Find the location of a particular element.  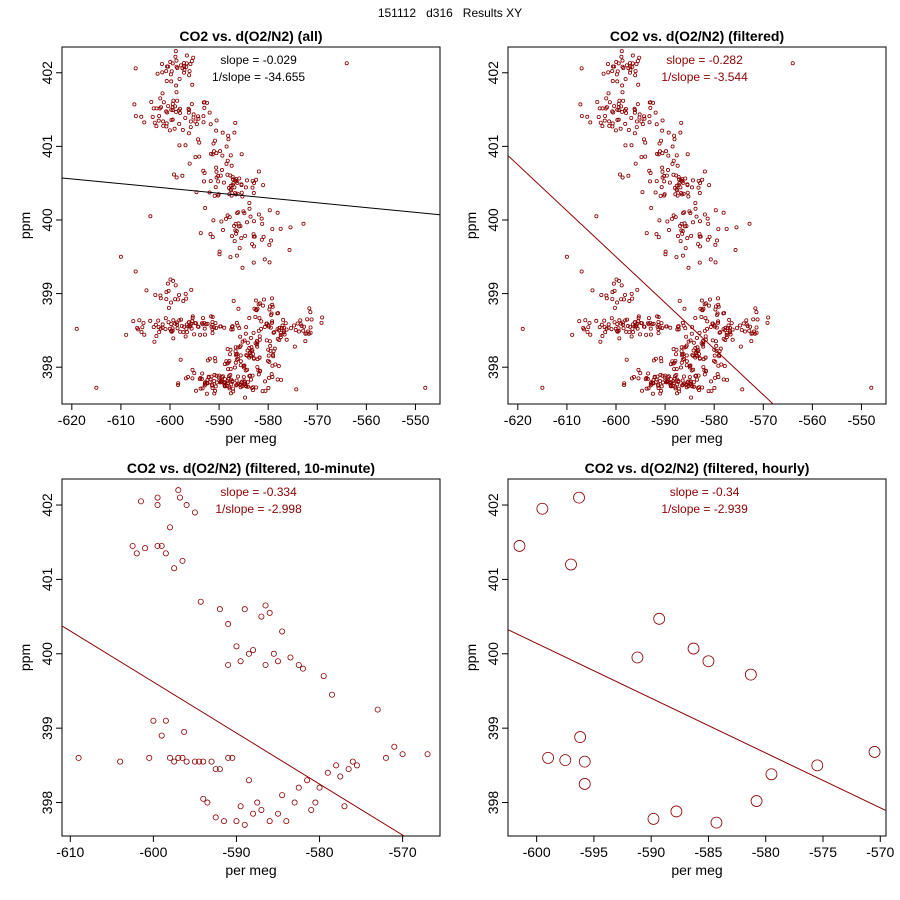

x-tick-label: -590 is located at coordinates (665, 420).